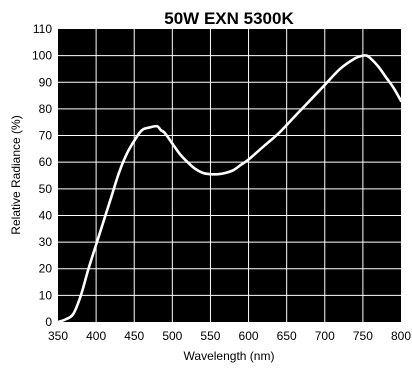  What do you see at coordinates (96, 336) in the screenshot?
I see `x-tick-label: 400` at bounding box center [96, 336].